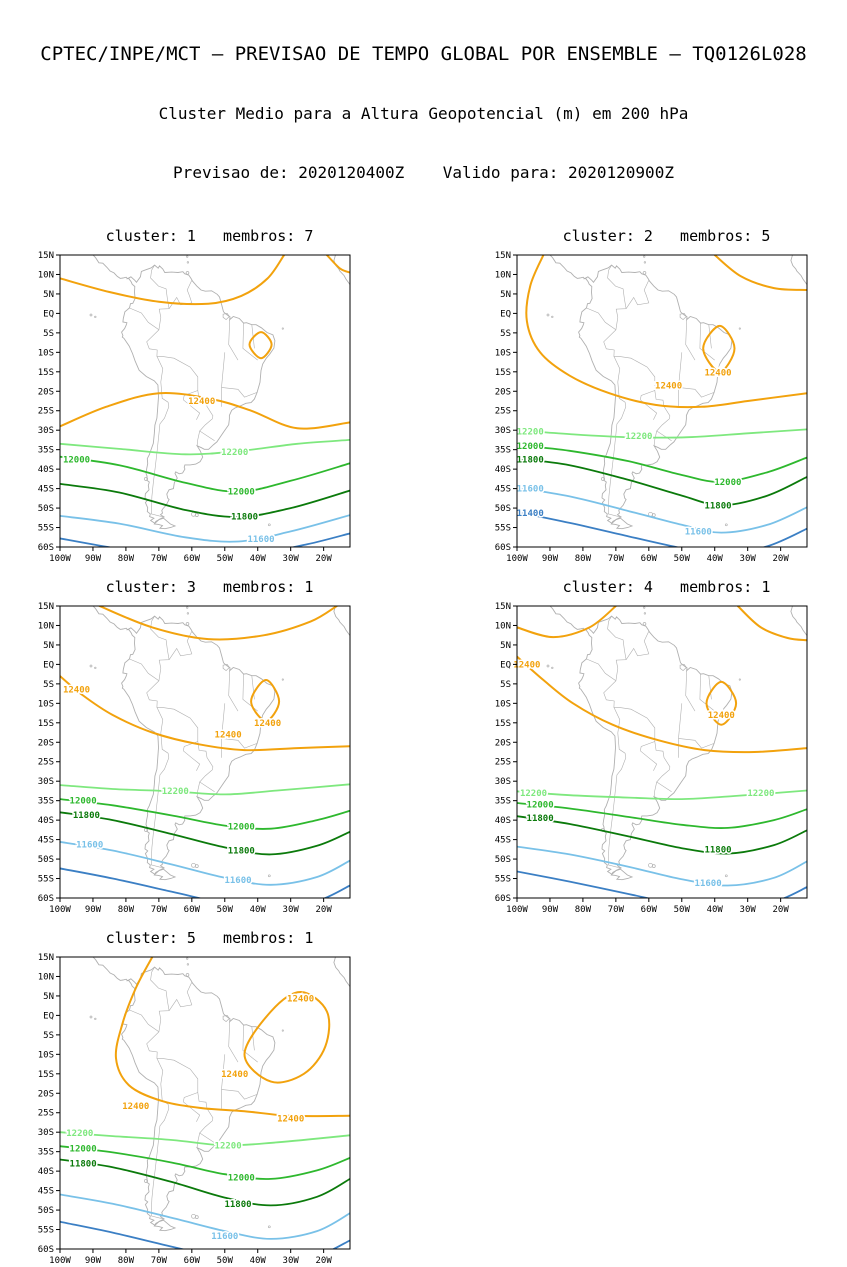 This screenshot has height=1267, width=847. I want to click on lat-tick-label: 60S, so click(503, 899).